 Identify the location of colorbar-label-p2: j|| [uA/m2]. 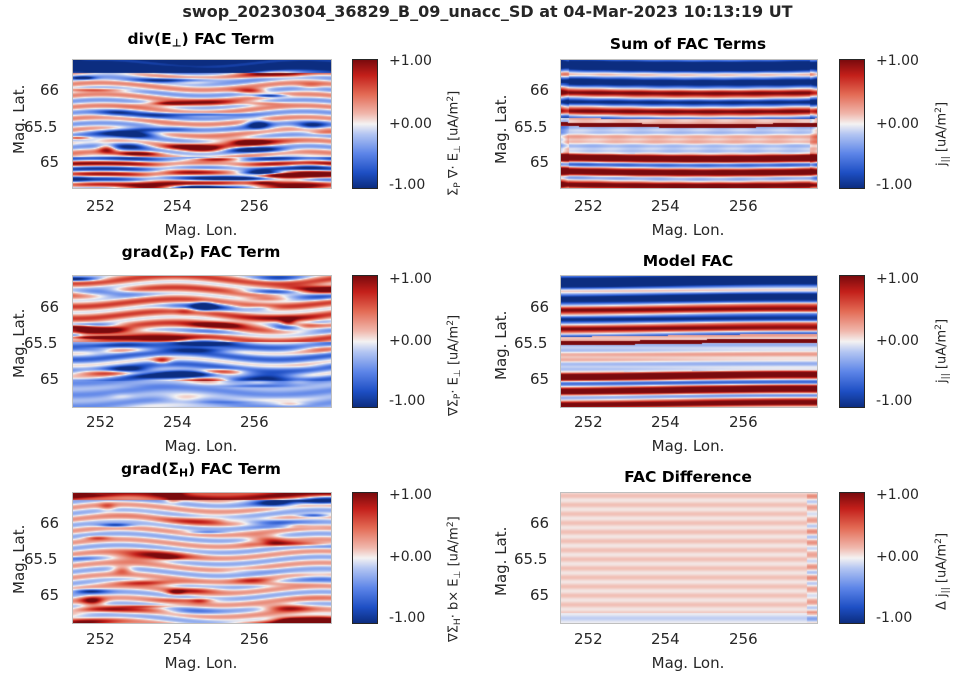
(942, 133).